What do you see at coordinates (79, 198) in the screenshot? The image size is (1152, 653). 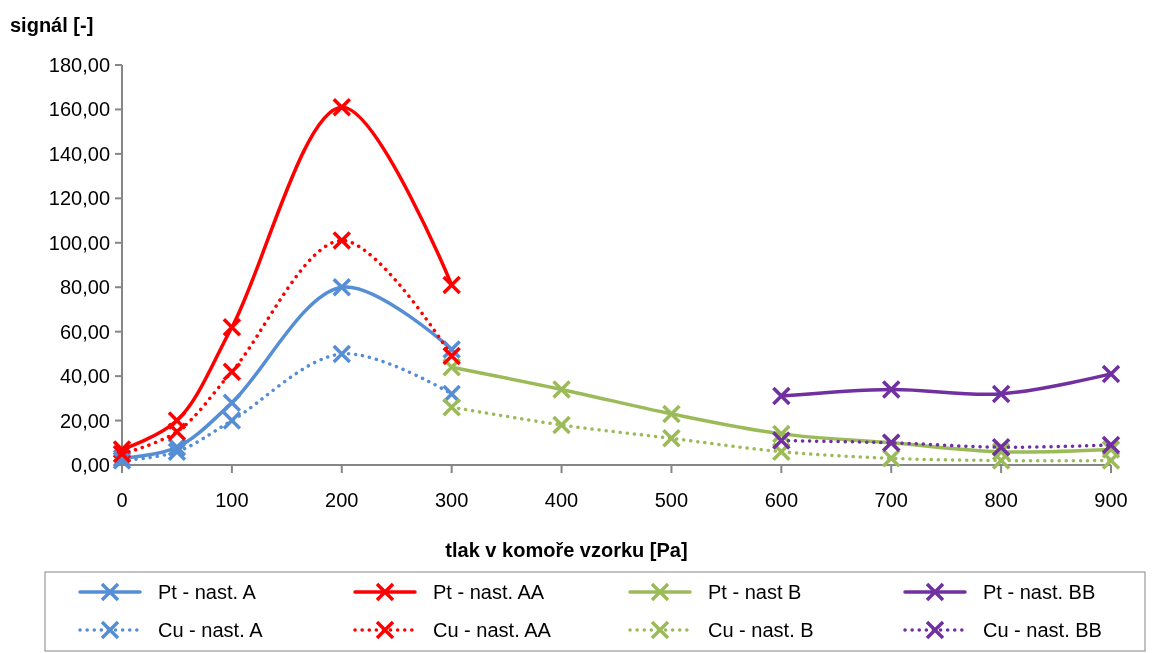 I see `y-tick-label: 120,00` at bounding box center [79, 198].